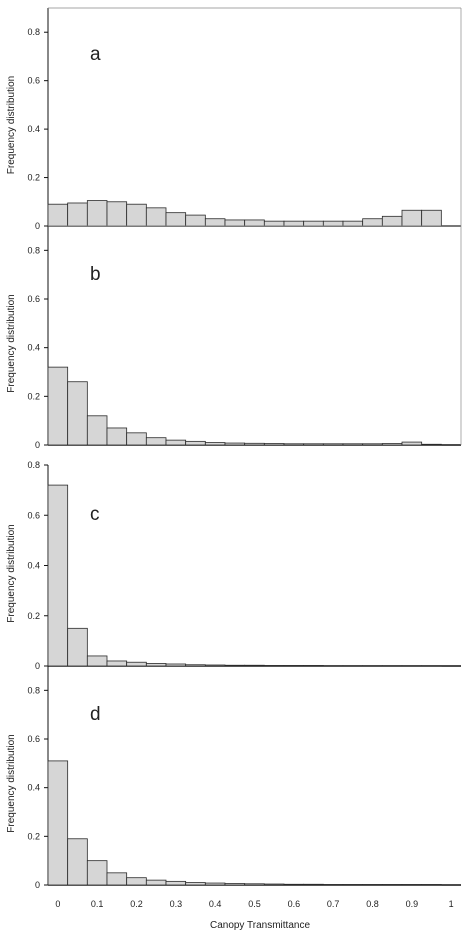  I want to click on panel-label: b, so click(95, 274).